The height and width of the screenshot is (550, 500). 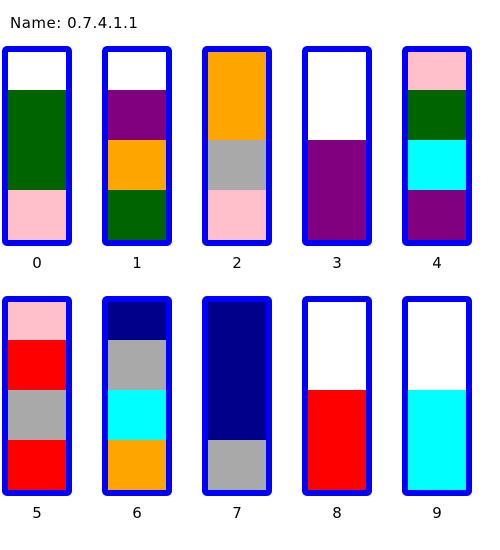 What do you see at coordinates (137, 513) in the screenshot?
I see `tube-label: 6` at bounding box center [137, 513].